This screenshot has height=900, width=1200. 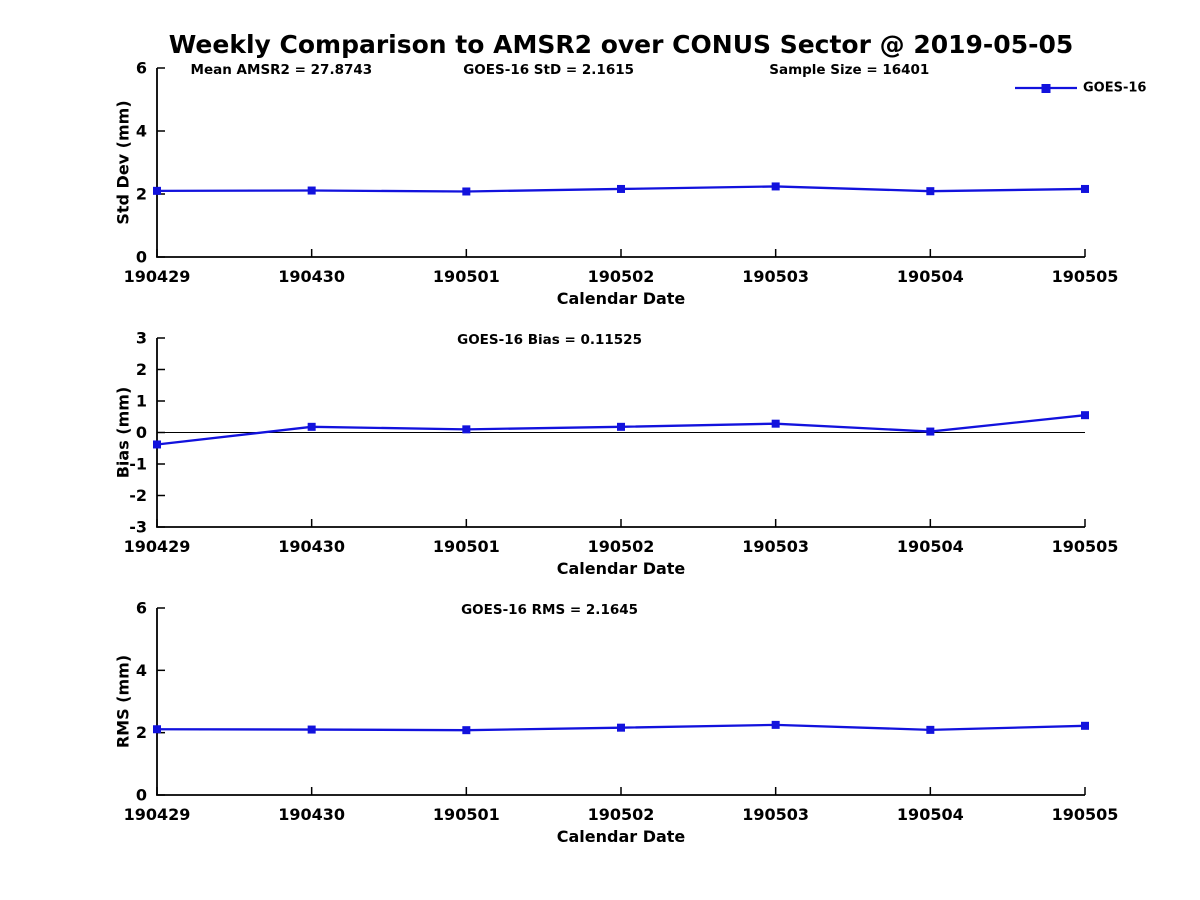 I want to click on y-tick-label: -3, so click(x=138, y=527).